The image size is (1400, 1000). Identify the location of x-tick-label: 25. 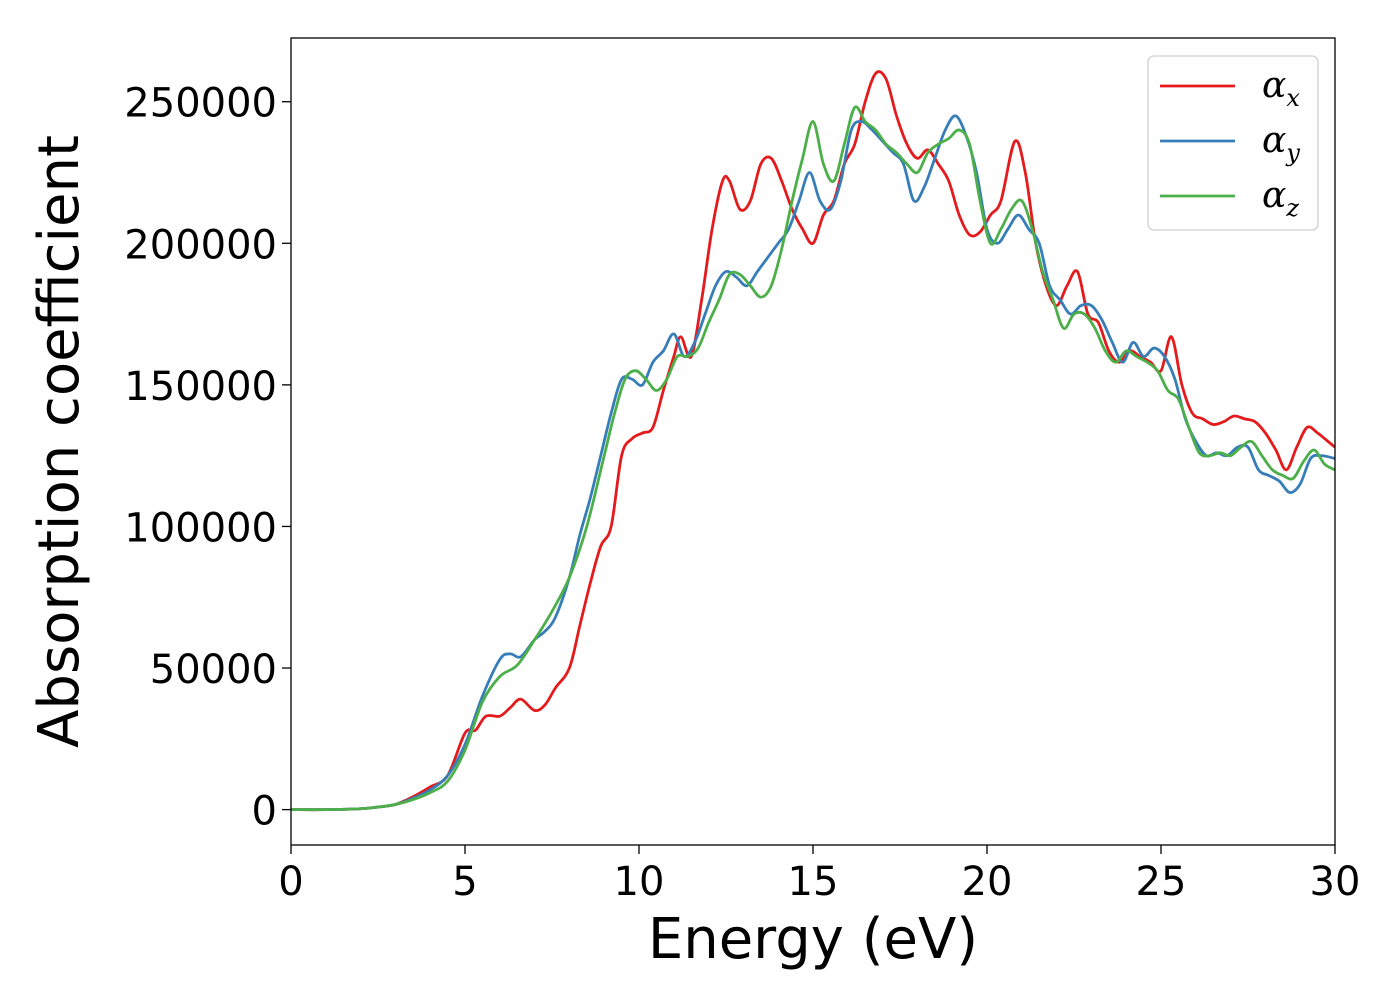
(1161, 882).